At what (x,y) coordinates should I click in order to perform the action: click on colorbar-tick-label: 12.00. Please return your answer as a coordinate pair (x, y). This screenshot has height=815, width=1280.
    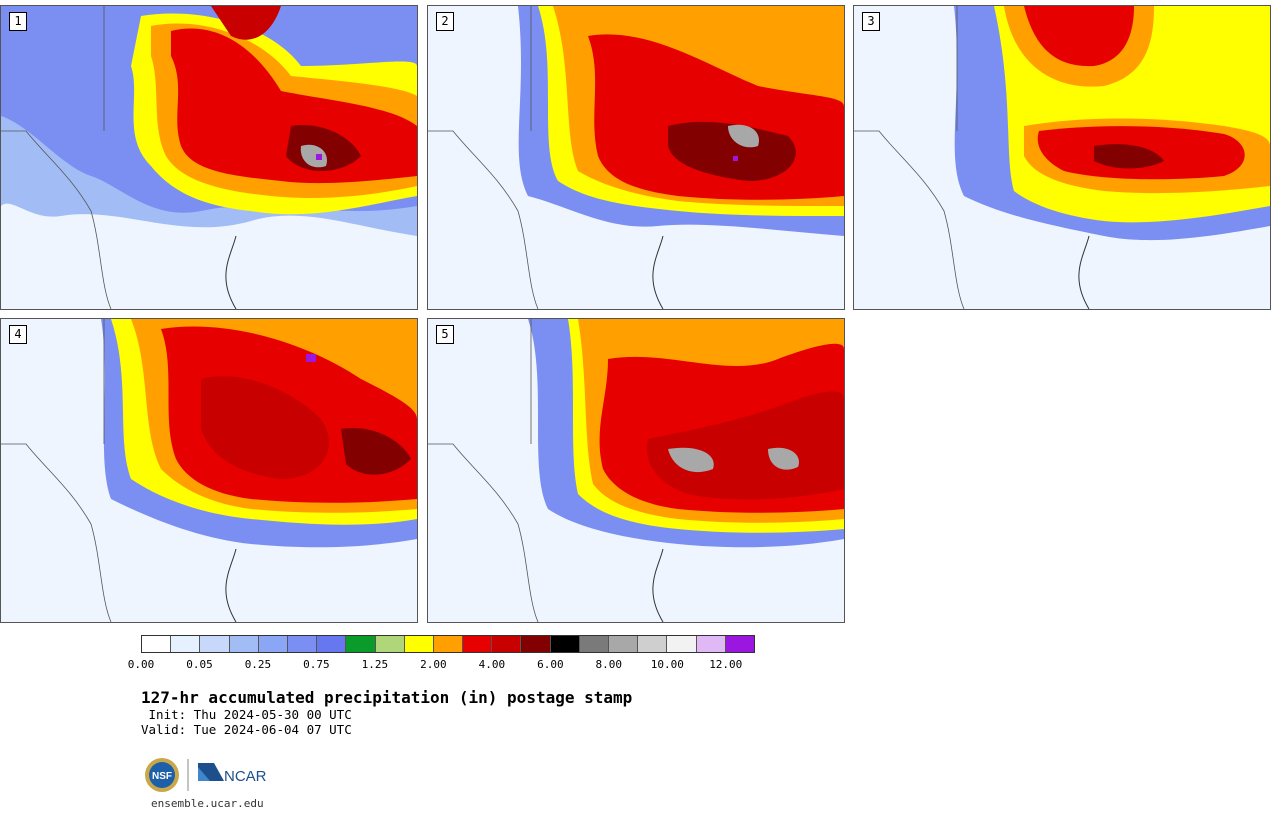
    Looking at the image, I should click on (726, 664).